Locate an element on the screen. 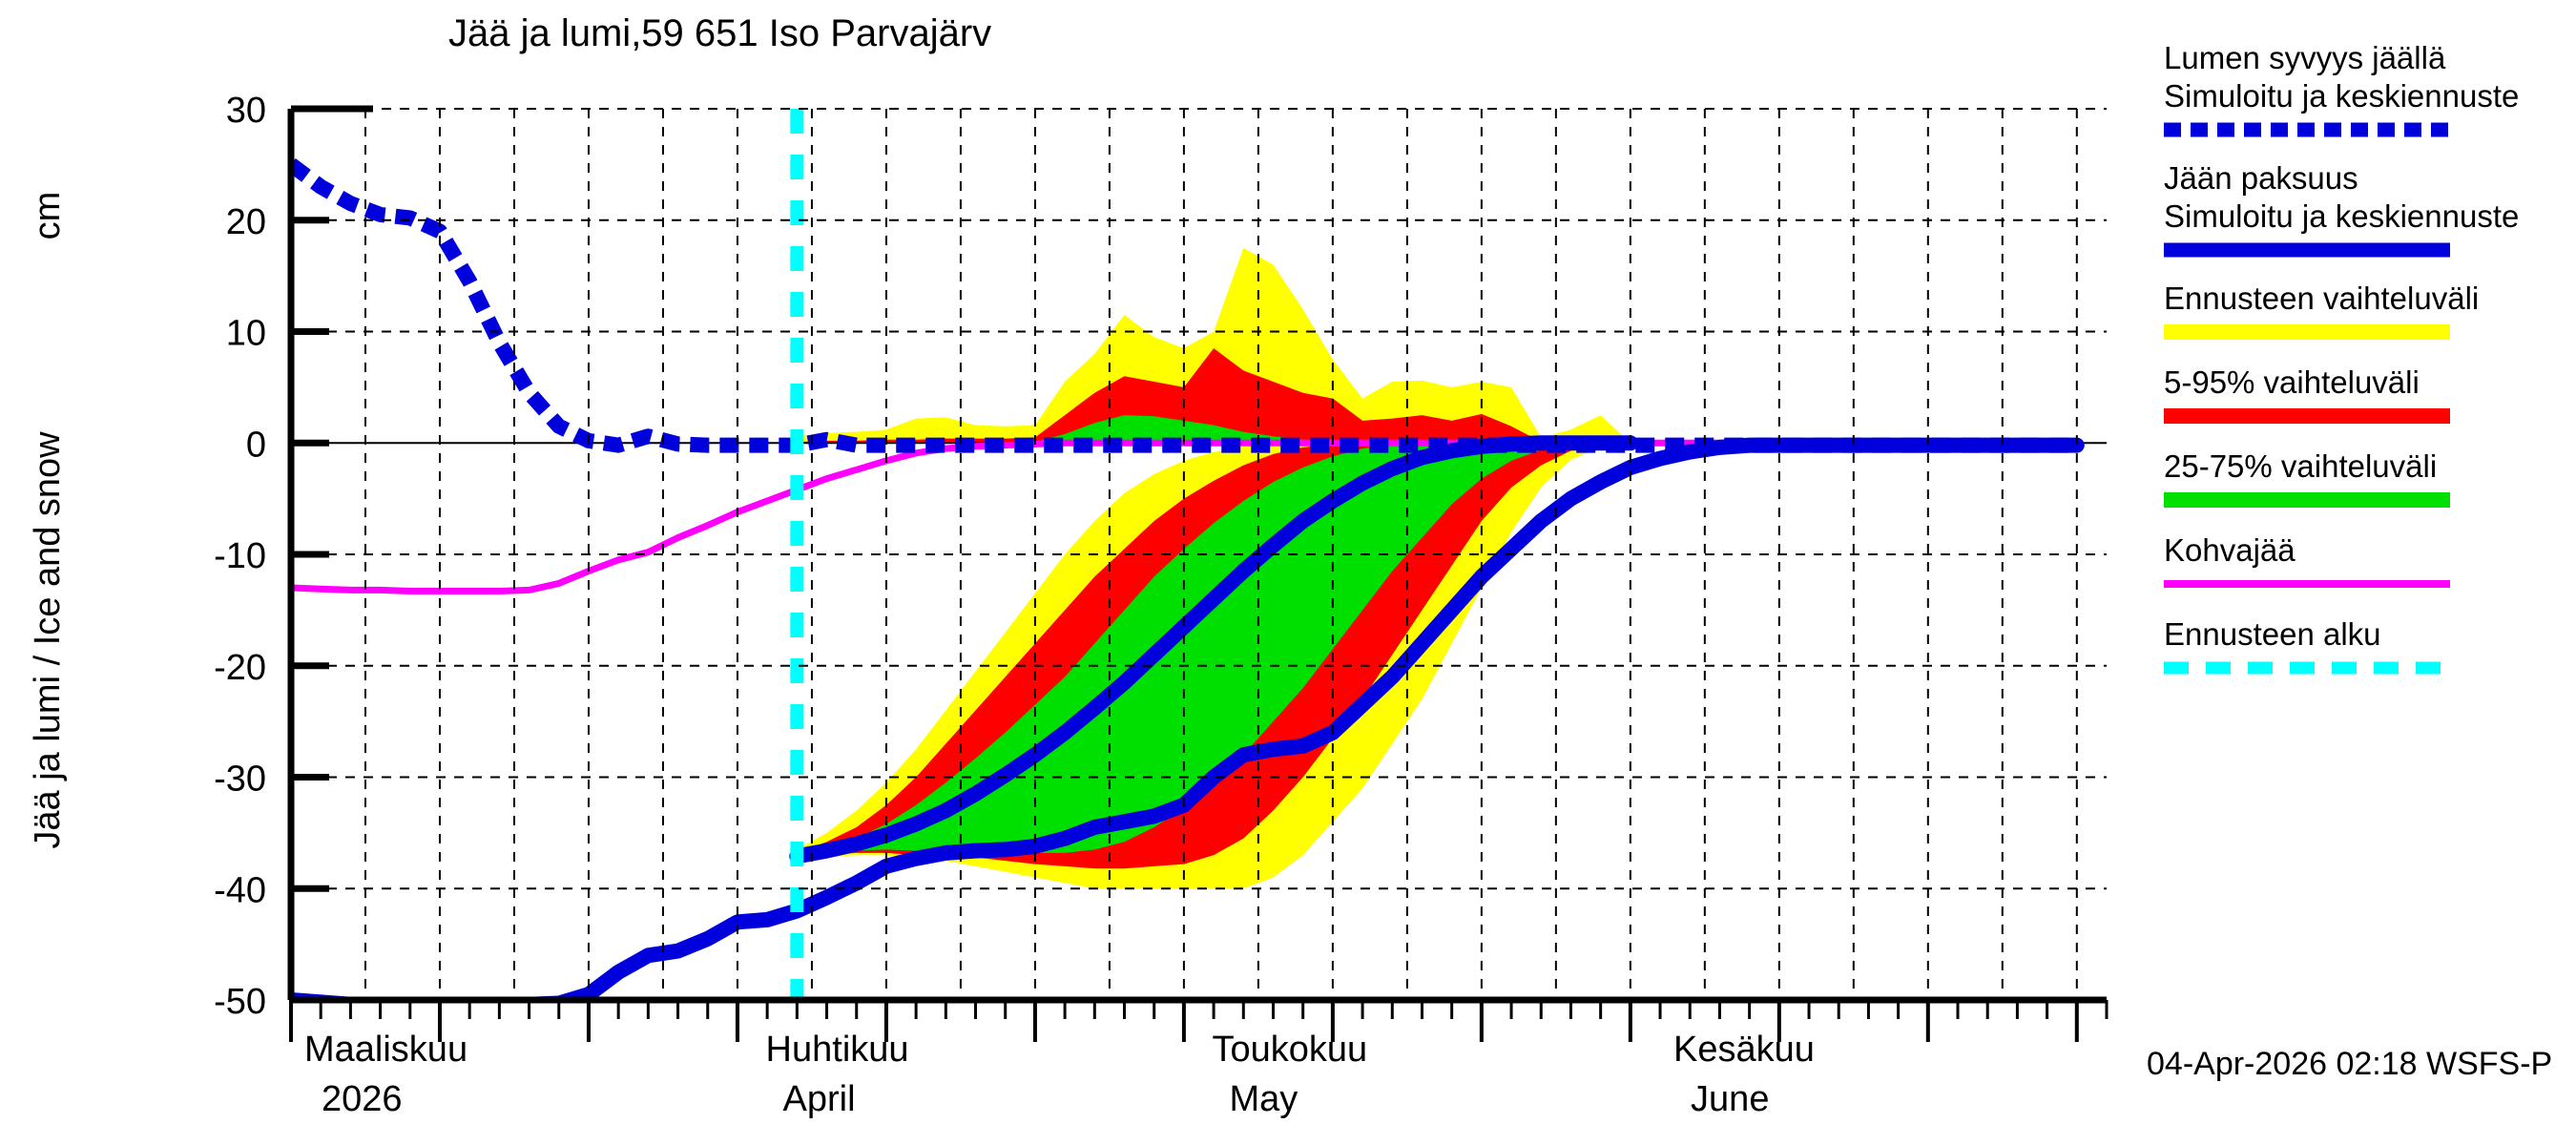 The width and height of the screenshot is (2576, 1145). x-month-label-en: 2026 is located at coordinates (362, 1099).